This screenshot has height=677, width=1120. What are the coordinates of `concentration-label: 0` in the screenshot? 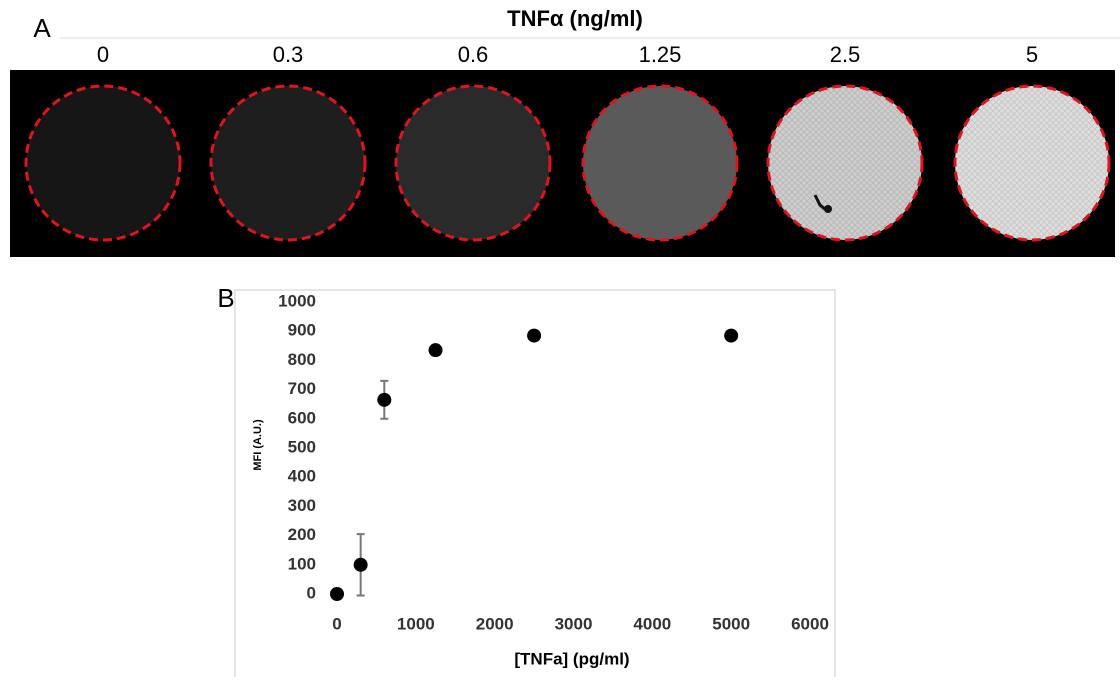 It's located at (103, 54).